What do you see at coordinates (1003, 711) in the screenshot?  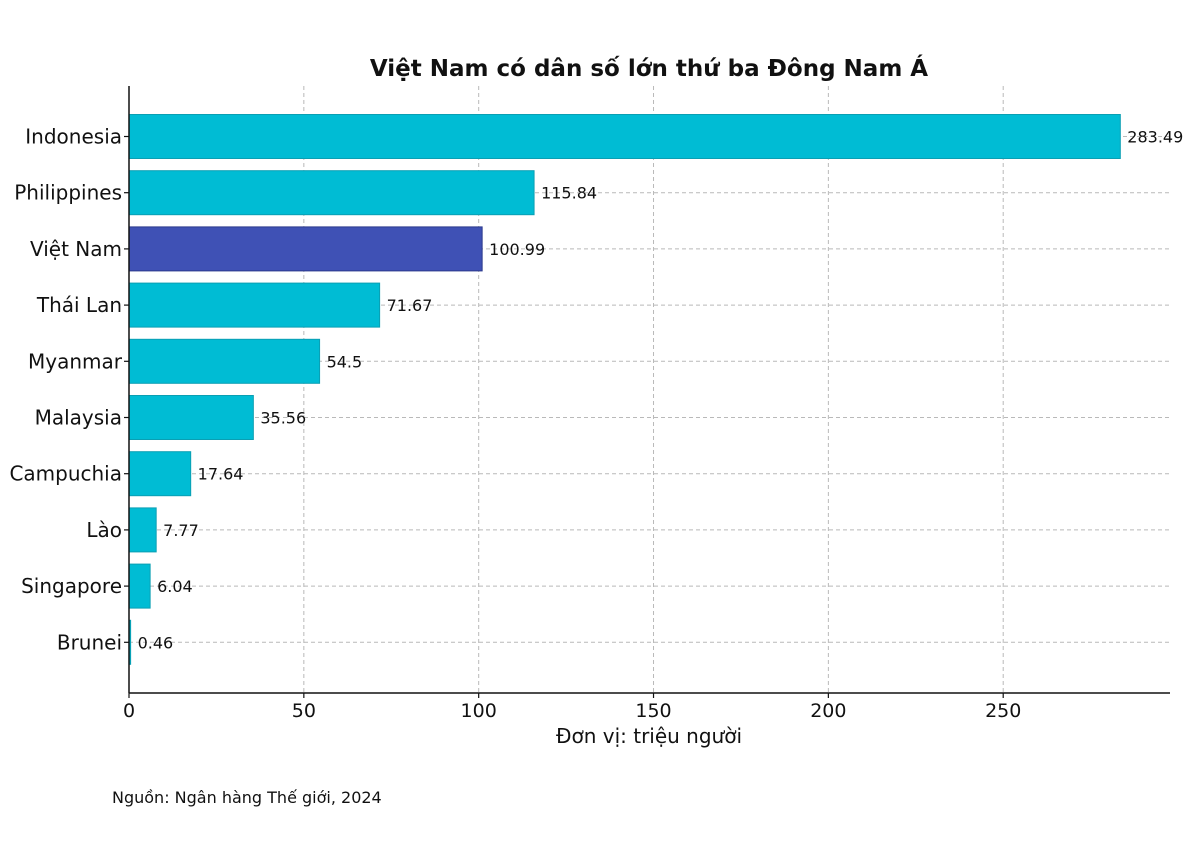 I see `x-tick-label-5: 250` at bounding box center [1003, 711].